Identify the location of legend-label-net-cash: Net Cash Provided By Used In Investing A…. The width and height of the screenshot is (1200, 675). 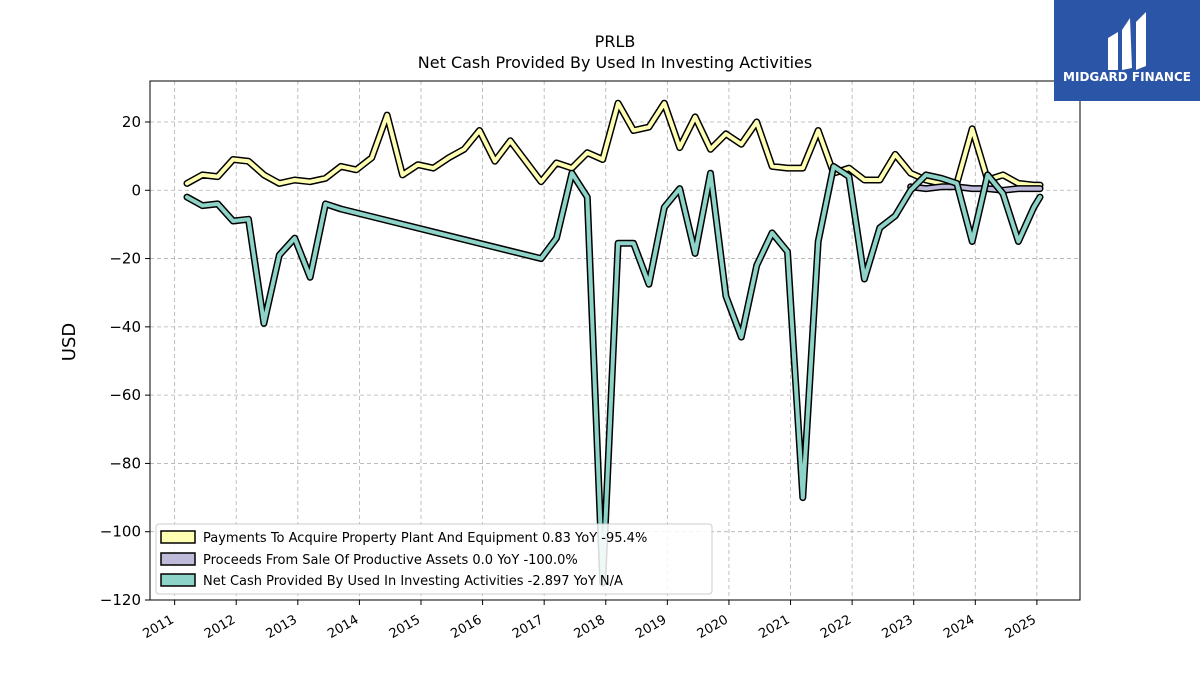
(413, 581).